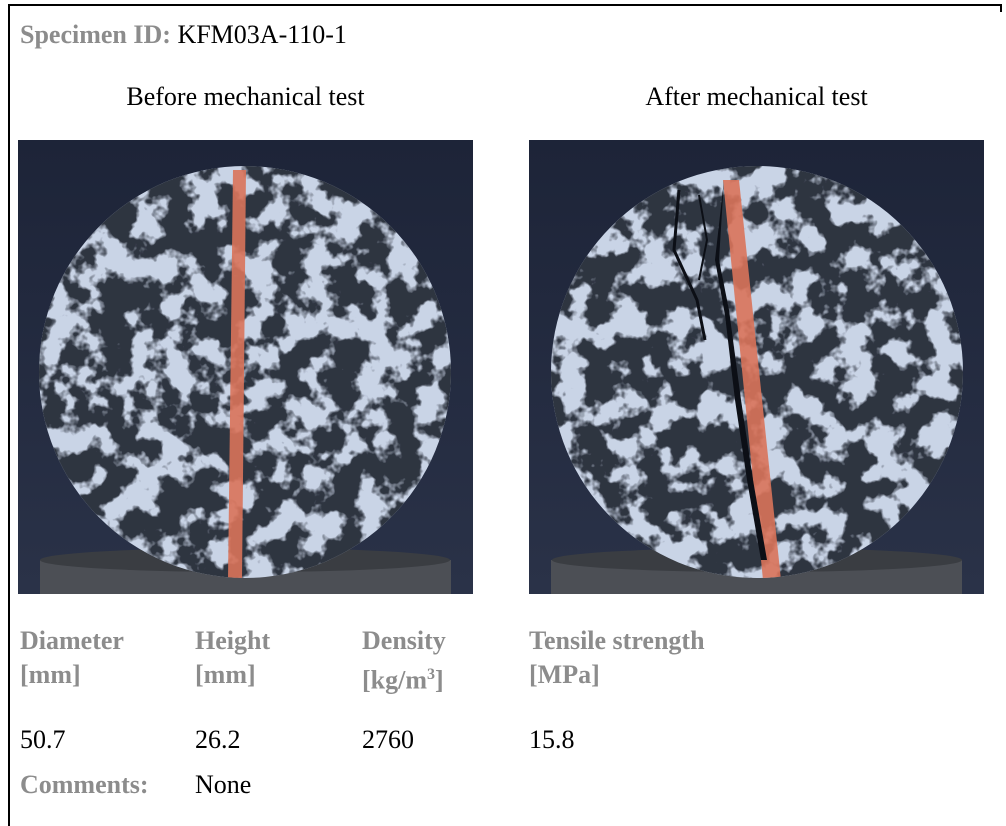 This screenshot has width=1006, height=826. I want to click on value-cell: 26.2, so click(218, 739).